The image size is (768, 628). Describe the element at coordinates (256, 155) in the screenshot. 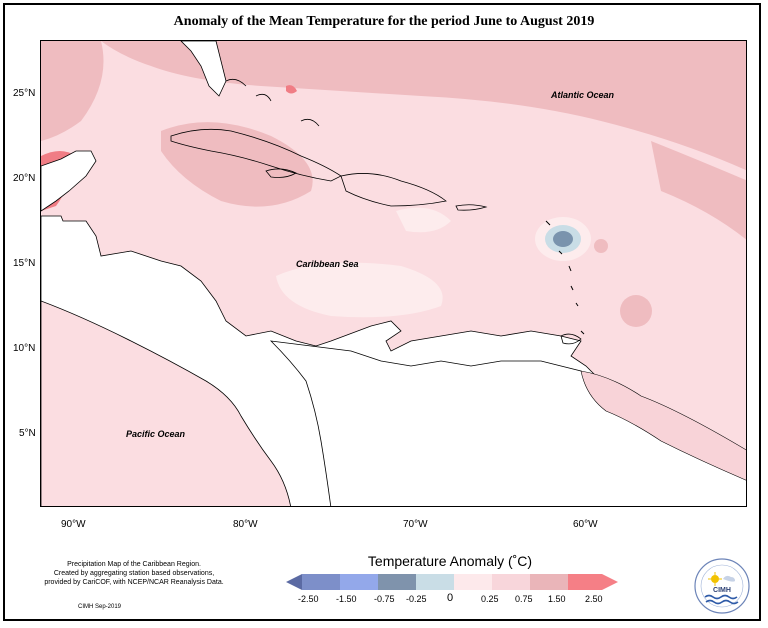

I see `land-cuba` at that location.